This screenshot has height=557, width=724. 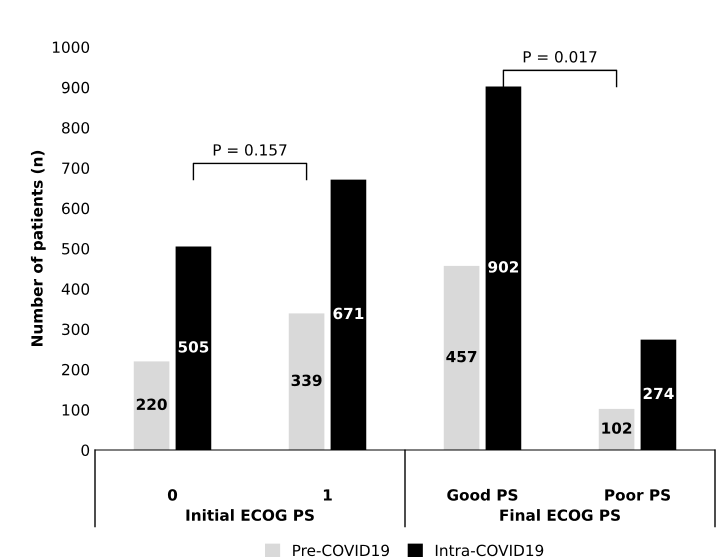 What do you see at coordinates (341, 550) in the screenshot?
I see `legend-label: Pre-COVID19` at bounding box center [341, 550].